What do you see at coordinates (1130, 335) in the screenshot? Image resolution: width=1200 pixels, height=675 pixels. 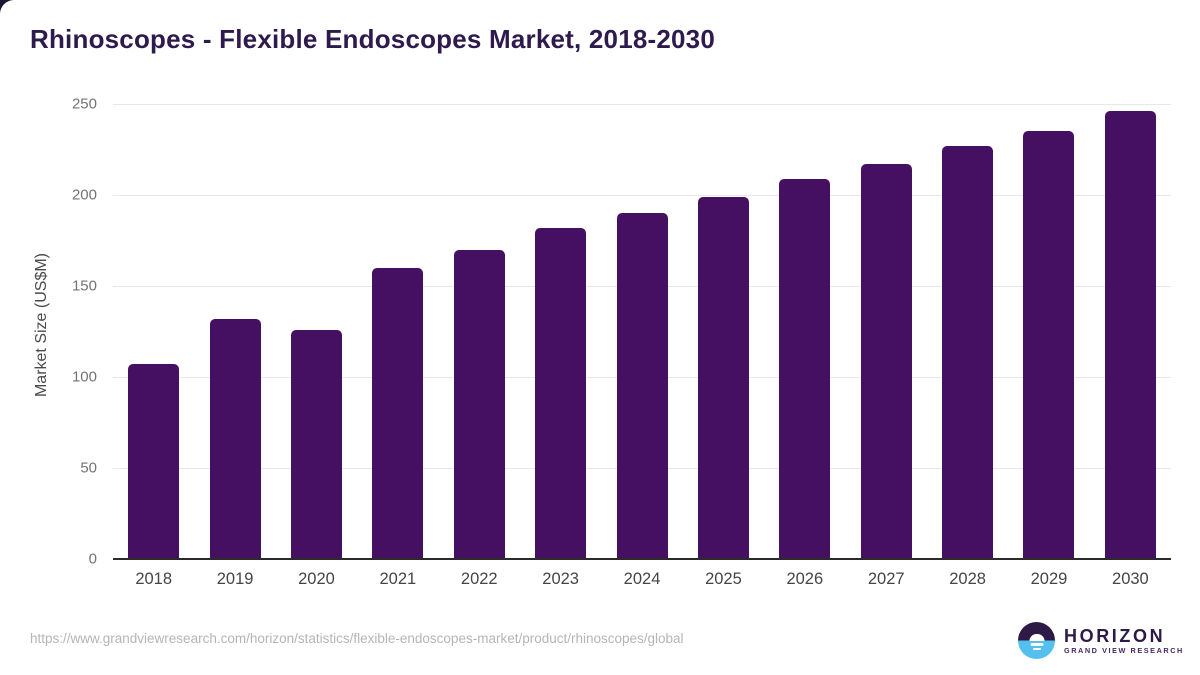 I see `bar-2030` at bounding box center [1130, 335].